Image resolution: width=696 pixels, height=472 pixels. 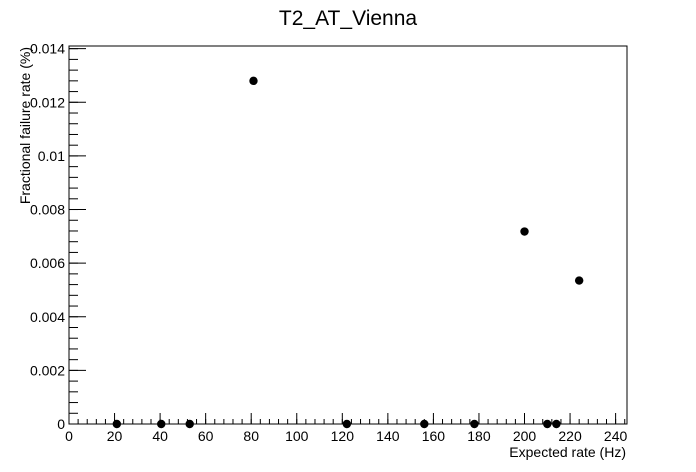 What do you see at coordinates (343, 436) in the screenshot?
I see `x-tick-label: 120` at bounding box center [343, 436].